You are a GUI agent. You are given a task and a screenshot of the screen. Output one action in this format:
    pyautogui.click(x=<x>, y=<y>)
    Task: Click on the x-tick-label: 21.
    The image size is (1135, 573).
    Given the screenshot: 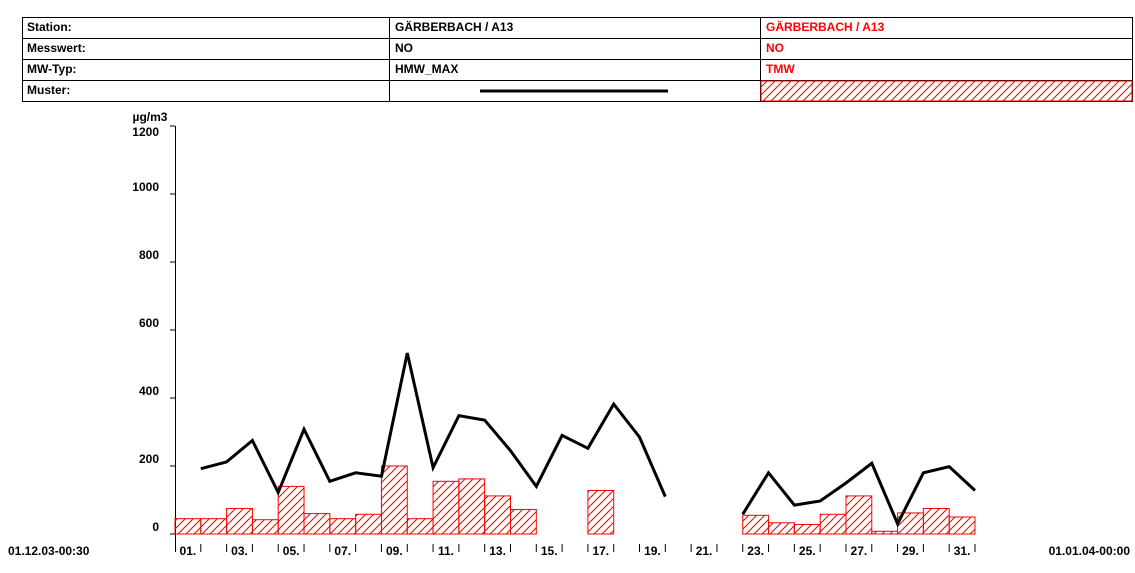 What is the action you would take?
    pyautogui.click(x=704, y=551)
    